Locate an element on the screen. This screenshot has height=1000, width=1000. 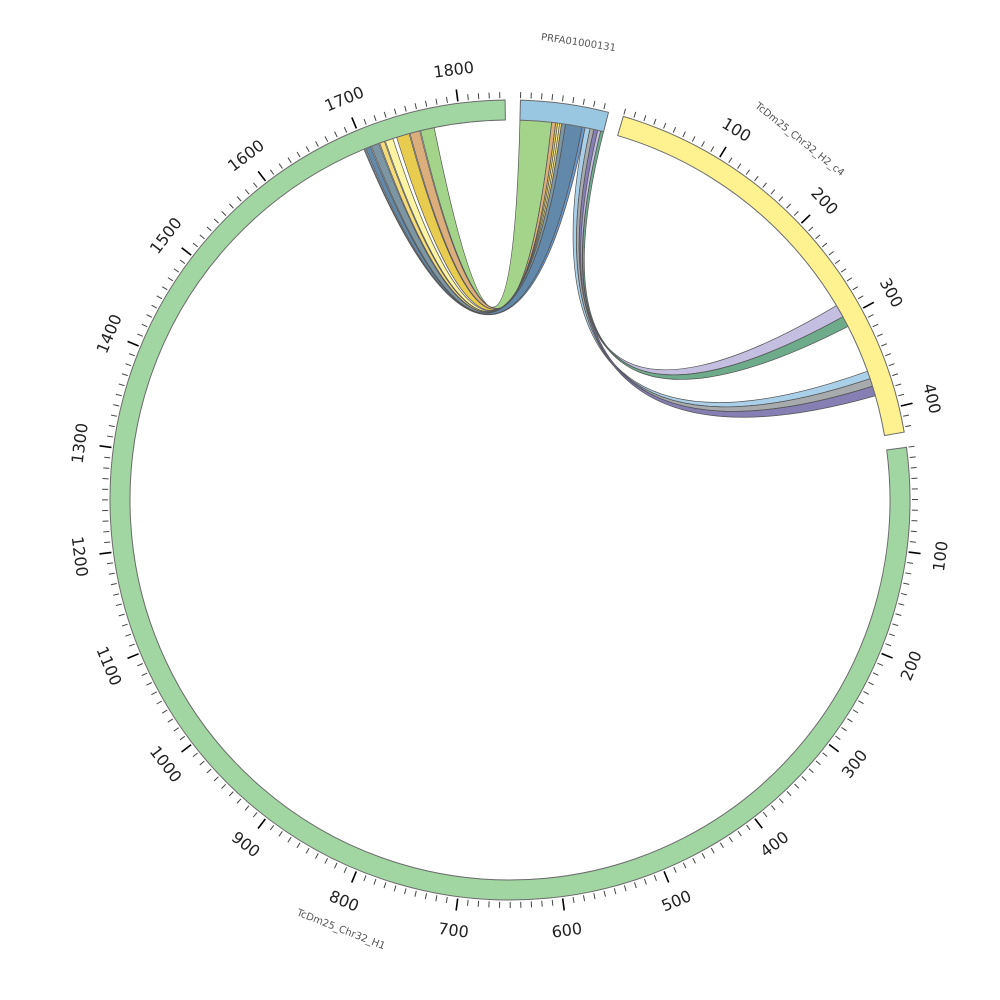
tick-label: 1600 is located at coordinates (246, 156).